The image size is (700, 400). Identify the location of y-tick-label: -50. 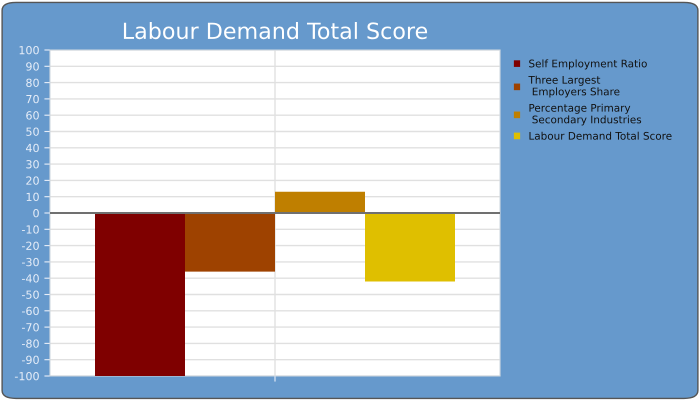
(30, 294).